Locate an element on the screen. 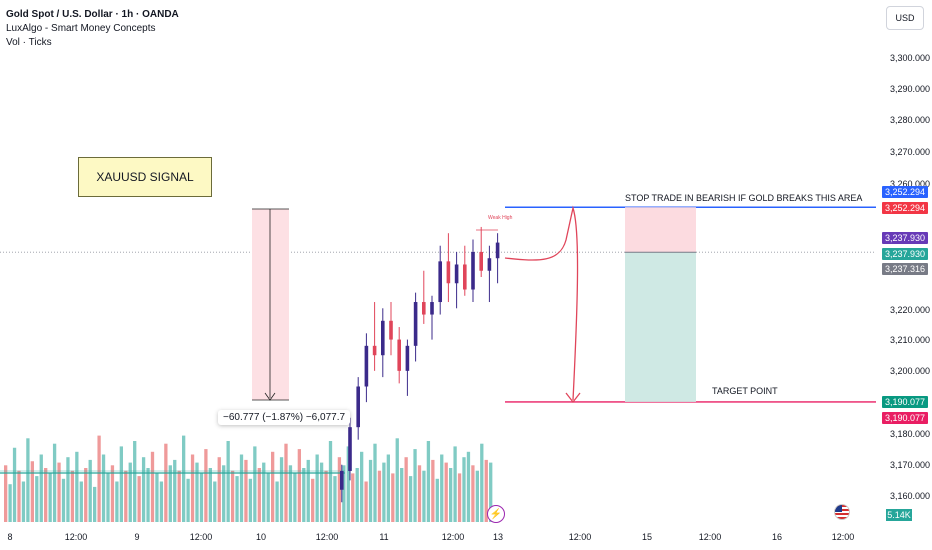 The height and width of the screenshot is (550, 932). take-profit-zone is located at coordinates (660, 327).